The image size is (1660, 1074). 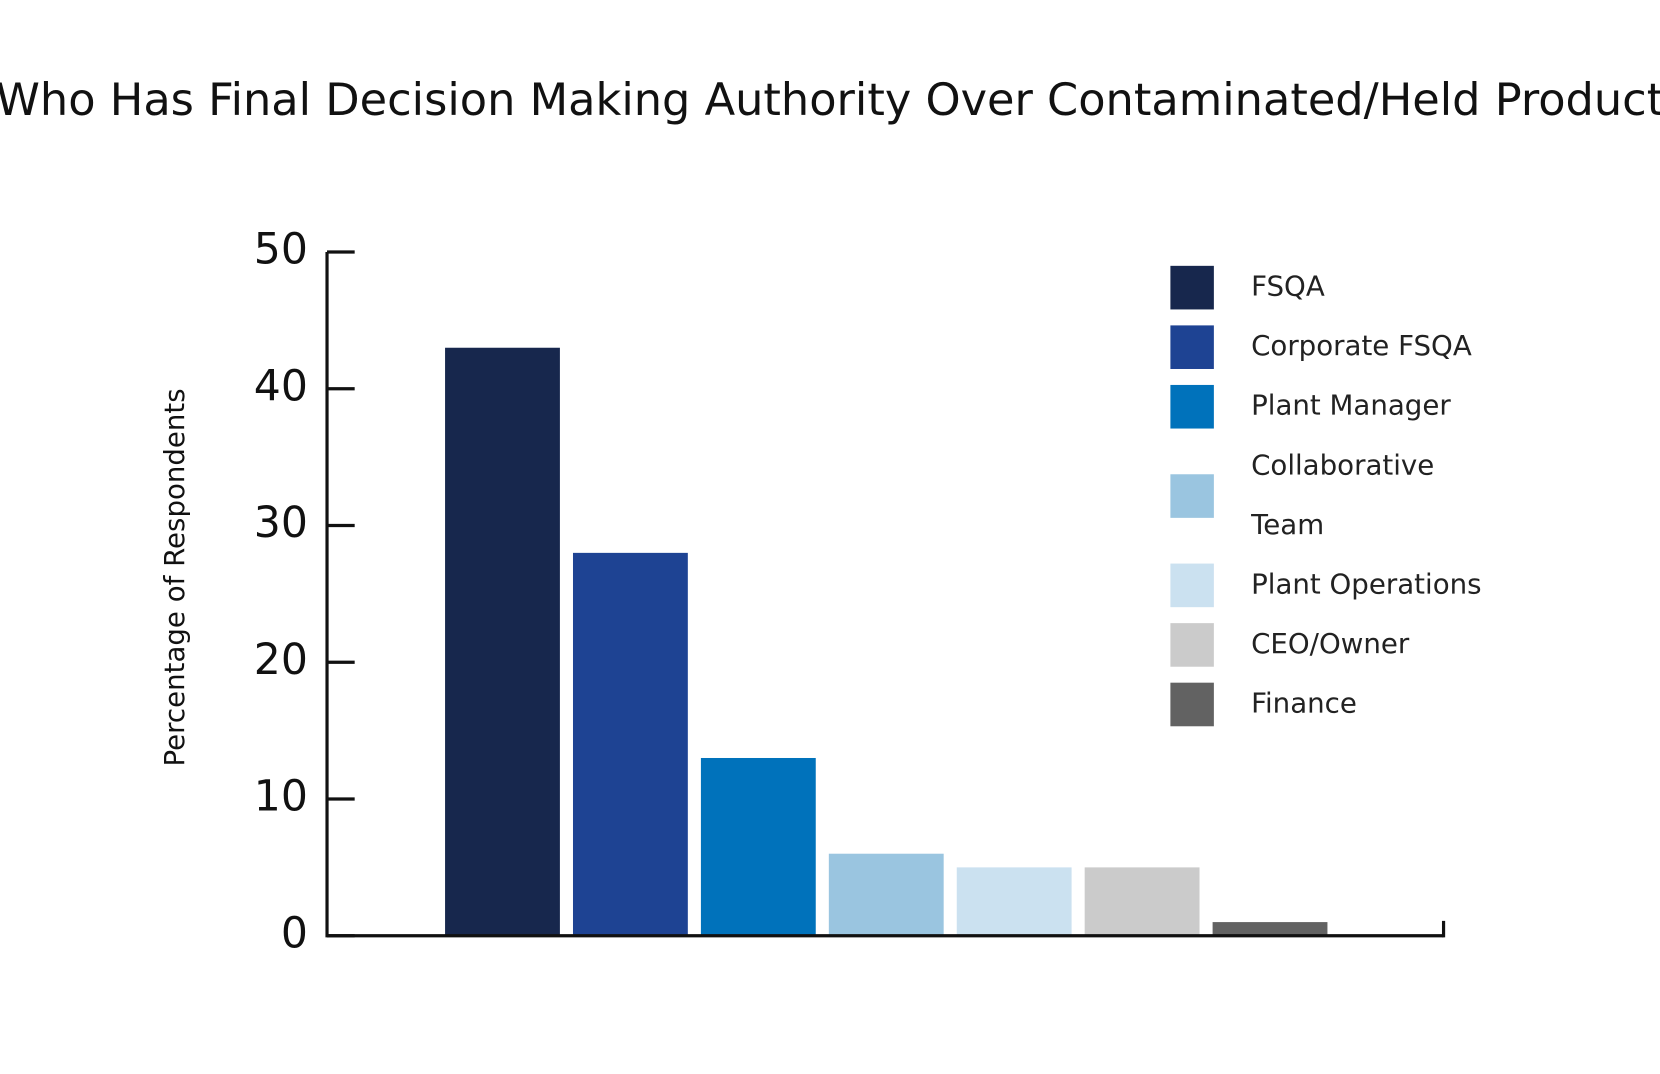 I want to click on legend-item: Collaborative Team, so click(x=1404, y=495).